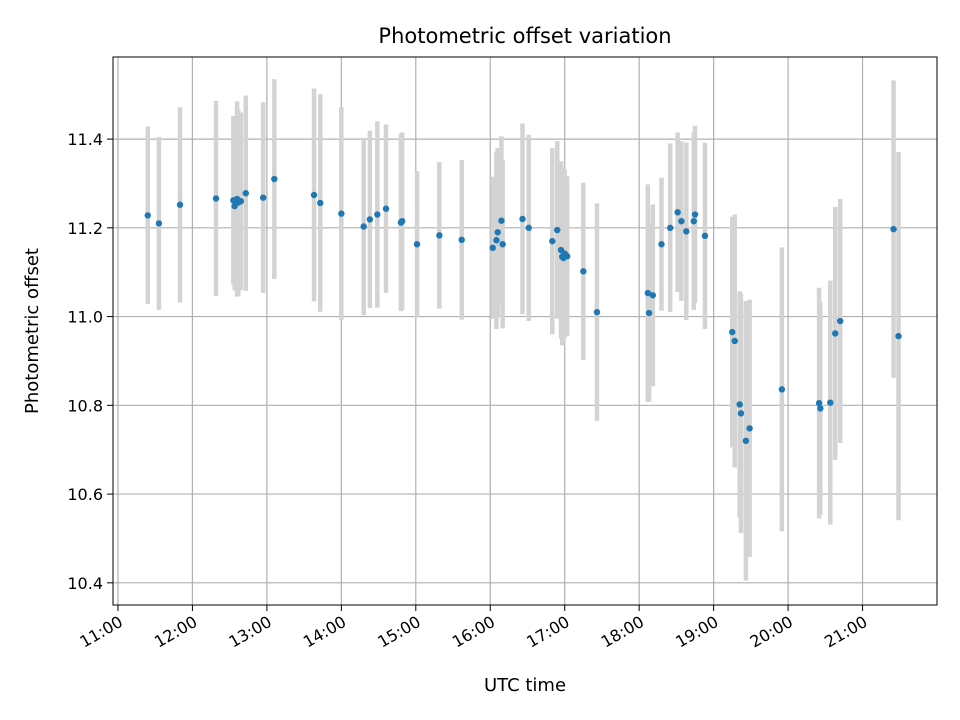 Image resolution: width=960 pixels, height=720 pixels. What do you see at coordinates (85, 228) in the screenshot?
I see `y-tick-label: 11.2` at bounding box center [85, 228].